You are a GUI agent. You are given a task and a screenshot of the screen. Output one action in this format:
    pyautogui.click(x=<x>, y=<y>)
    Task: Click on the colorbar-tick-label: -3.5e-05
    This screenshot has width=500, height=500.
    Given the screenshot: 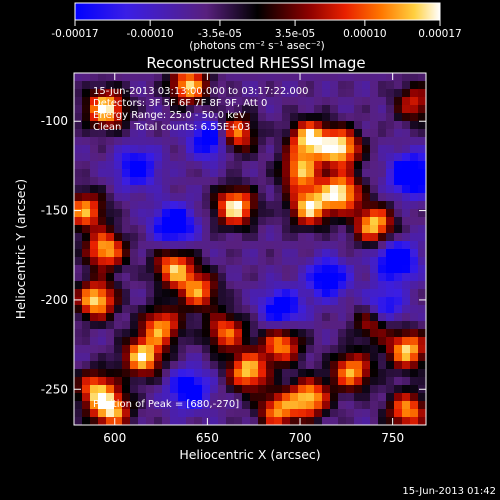 What is the action you would take?
    pyautogui.click(x=220, y=34)
    